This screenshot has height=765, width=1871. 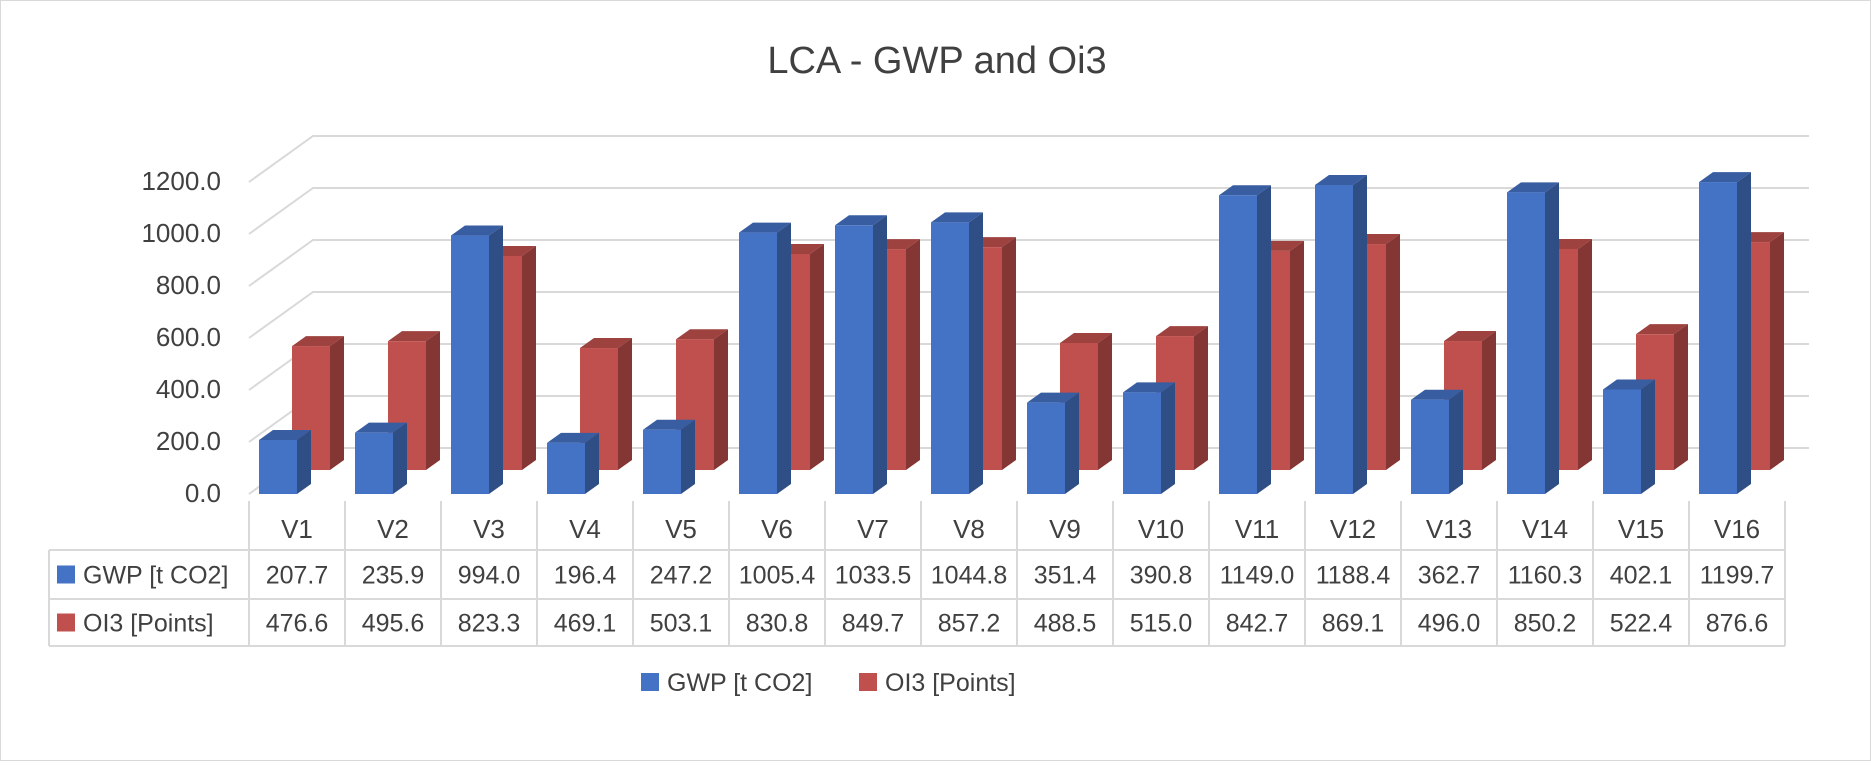 What do you see at coordinates (1053, 397) in the screenshot?
I see `bar-gwp-v9-top` at bounding box center [1053, 397].